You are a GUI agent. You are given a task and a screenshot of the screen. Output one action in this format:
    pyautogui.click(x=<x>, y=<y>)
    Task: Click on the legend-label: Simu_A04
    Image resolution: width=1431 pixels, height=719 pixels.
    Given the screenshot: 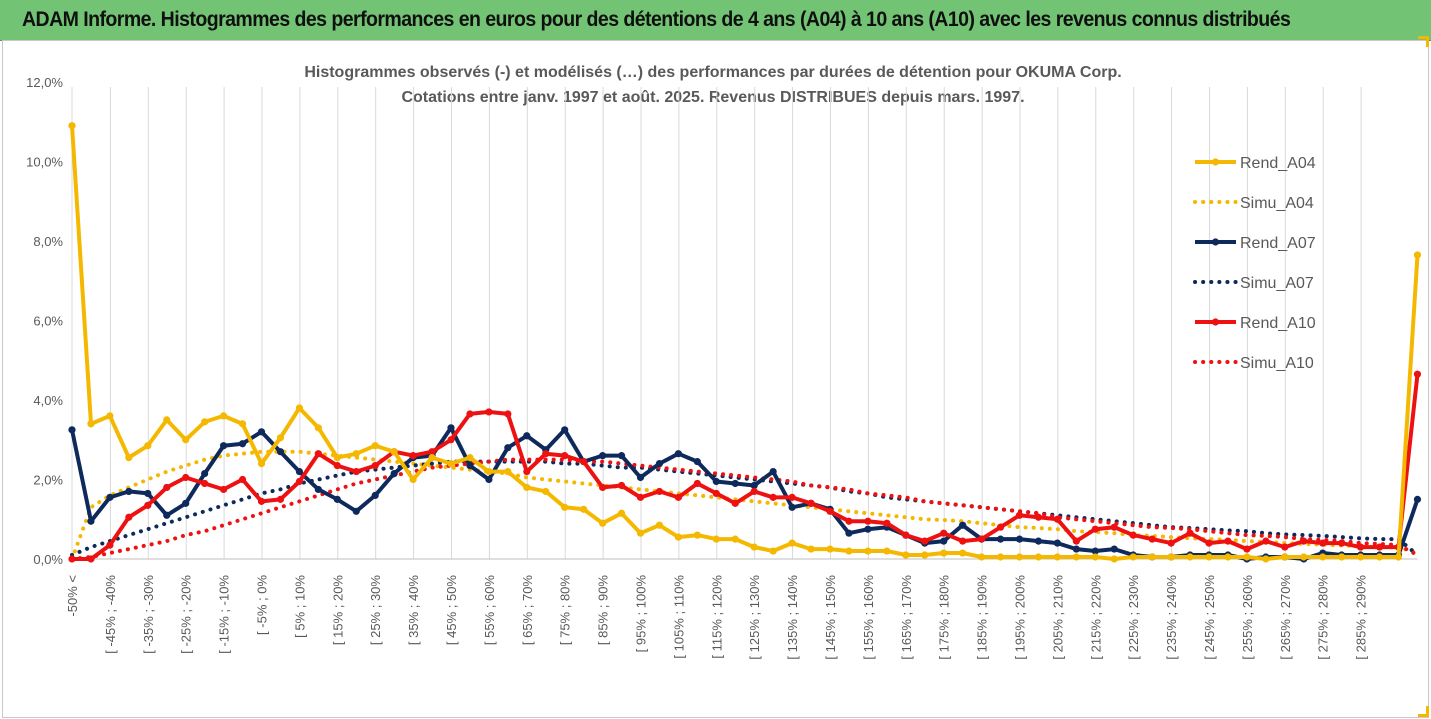 What is the action you would take?
    pyautogui.click(x=1277, y=203)
    